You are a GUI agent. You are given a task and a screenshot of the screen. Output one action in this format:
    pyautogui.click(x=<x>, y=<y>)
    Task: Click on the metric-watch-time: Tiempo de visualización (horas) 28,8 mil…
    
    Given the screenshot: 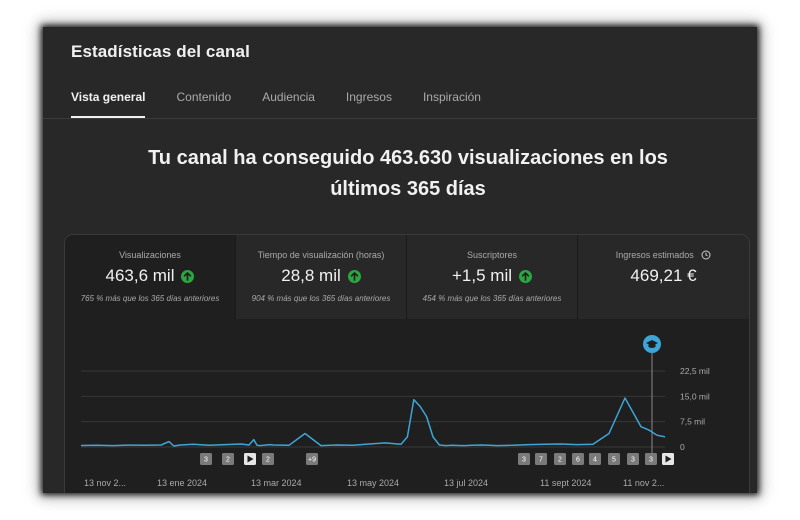 What is the action you would take?
    pyautogui.click(x=321, y=277)
    